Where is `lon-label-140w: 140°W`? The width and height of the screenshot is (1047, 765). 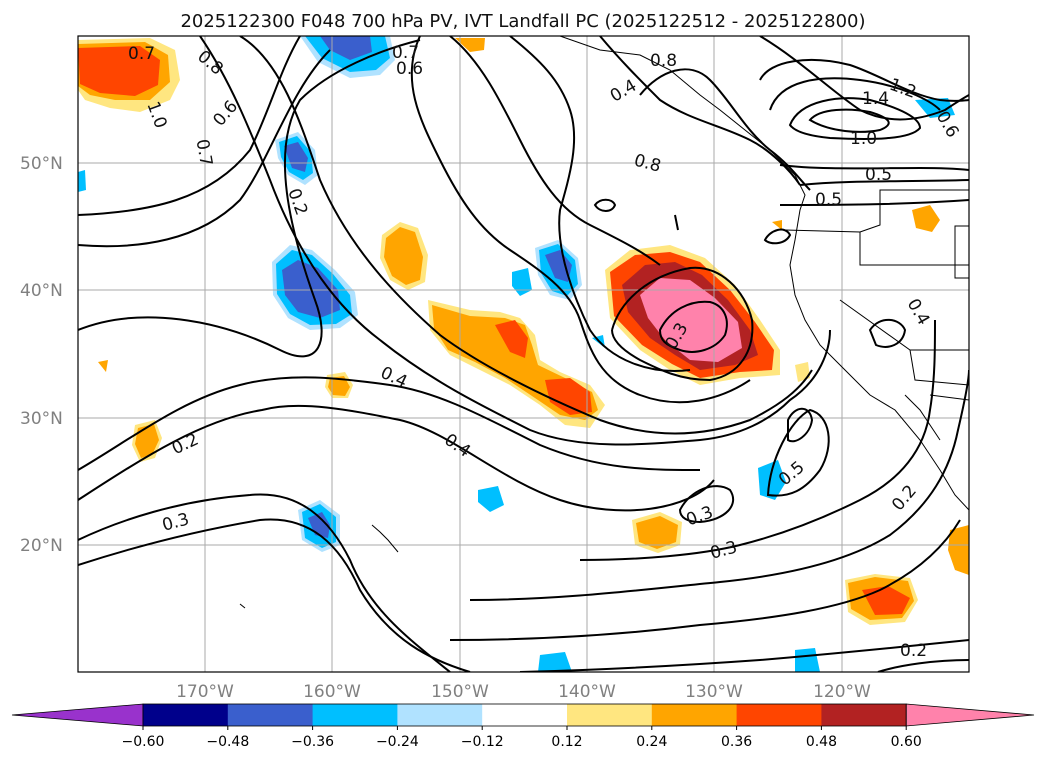 lon-label-140w: 140°W is located at coordinates (587, 692).